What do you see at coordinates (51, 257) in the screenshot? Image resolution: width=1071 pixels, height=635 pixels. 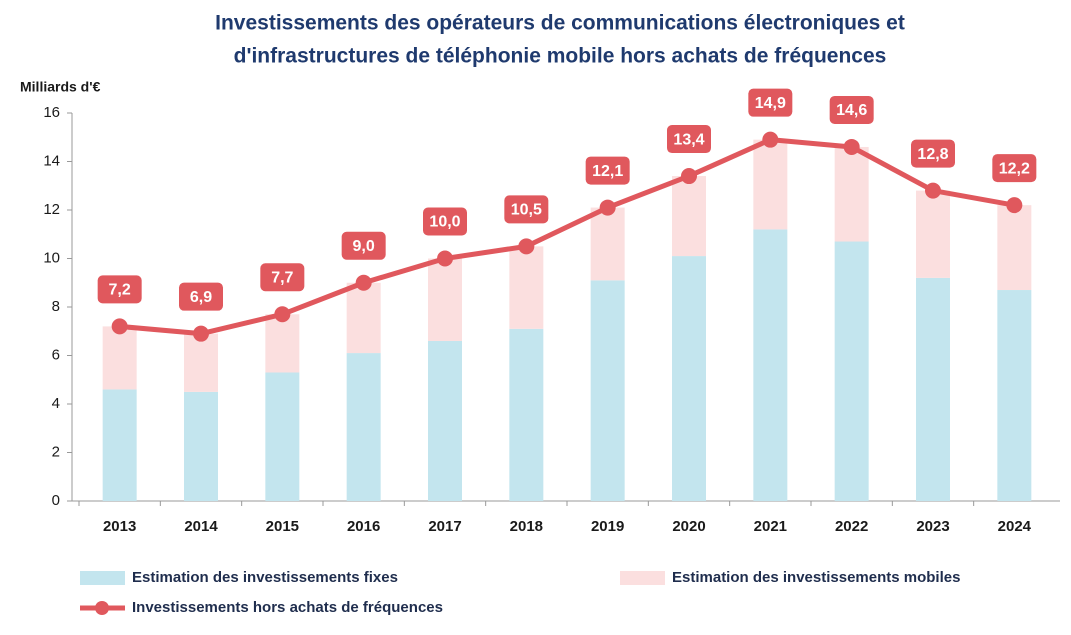 I see `y-tick-label: 10` at bounding box center [51, 257].